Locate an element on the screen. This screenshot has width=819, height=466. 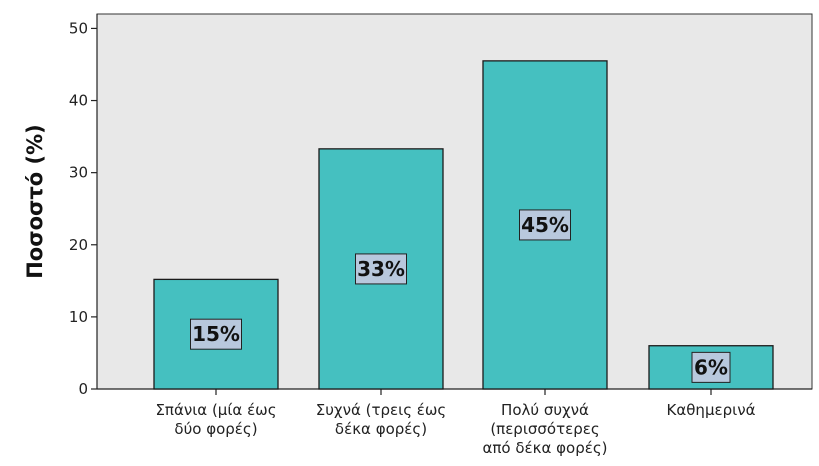
x-tick-label: Καθημερινά is located at coordinates (711, 410).